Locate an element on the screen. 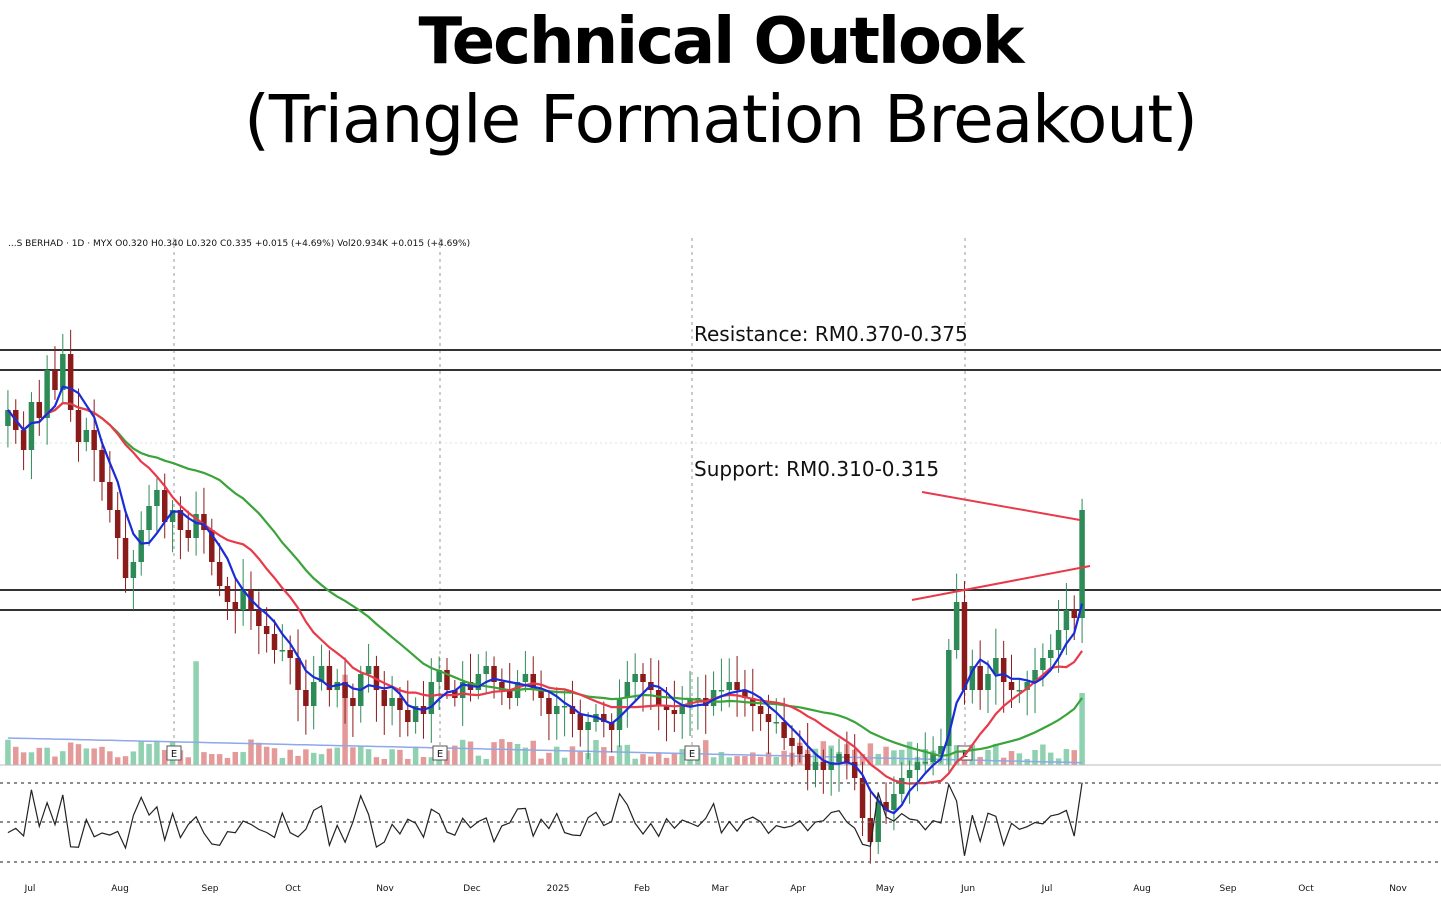 The image size is (1441, 898). earnings-marker: E is located at coordinates (692, 754).